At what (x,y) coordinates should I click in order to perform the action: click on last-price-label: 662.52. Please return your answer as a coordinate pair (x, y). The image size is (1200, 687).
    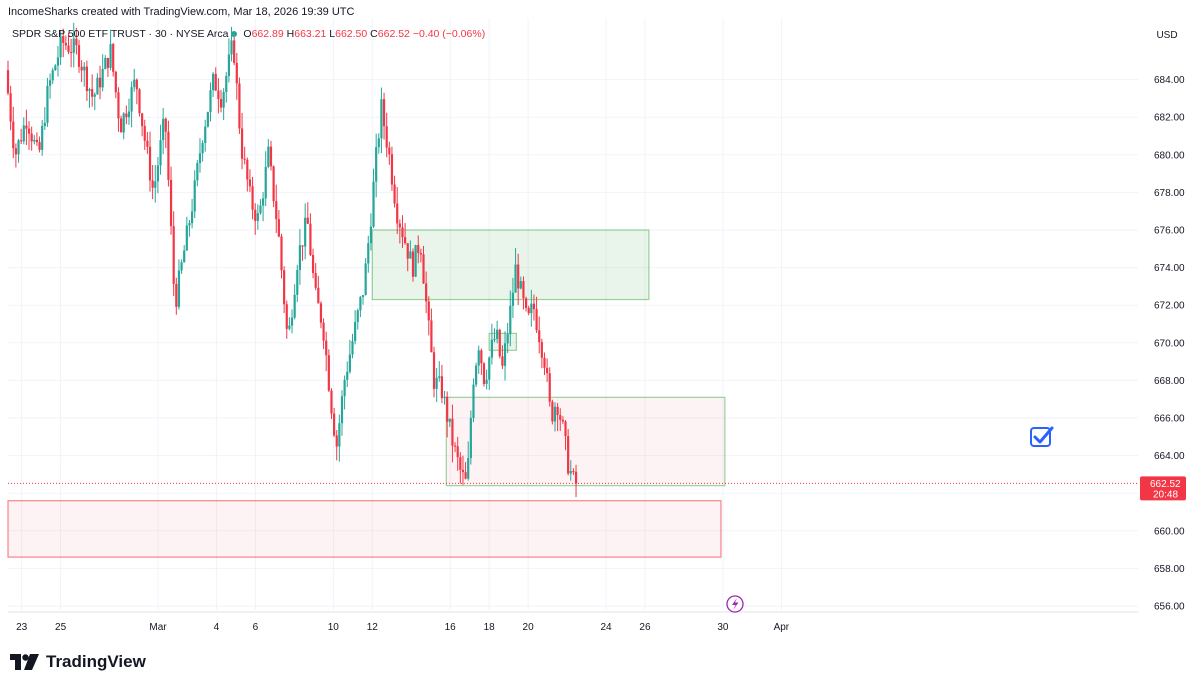
    Looking at the image, I should click on (1165, 484).